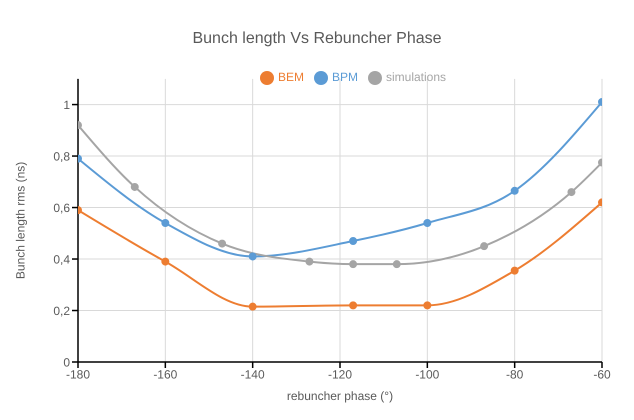  What do you see at coordinates (61, 207) in the screenshot?
I see `y-tick-label: 0,6` at bounding box center [61, 207].